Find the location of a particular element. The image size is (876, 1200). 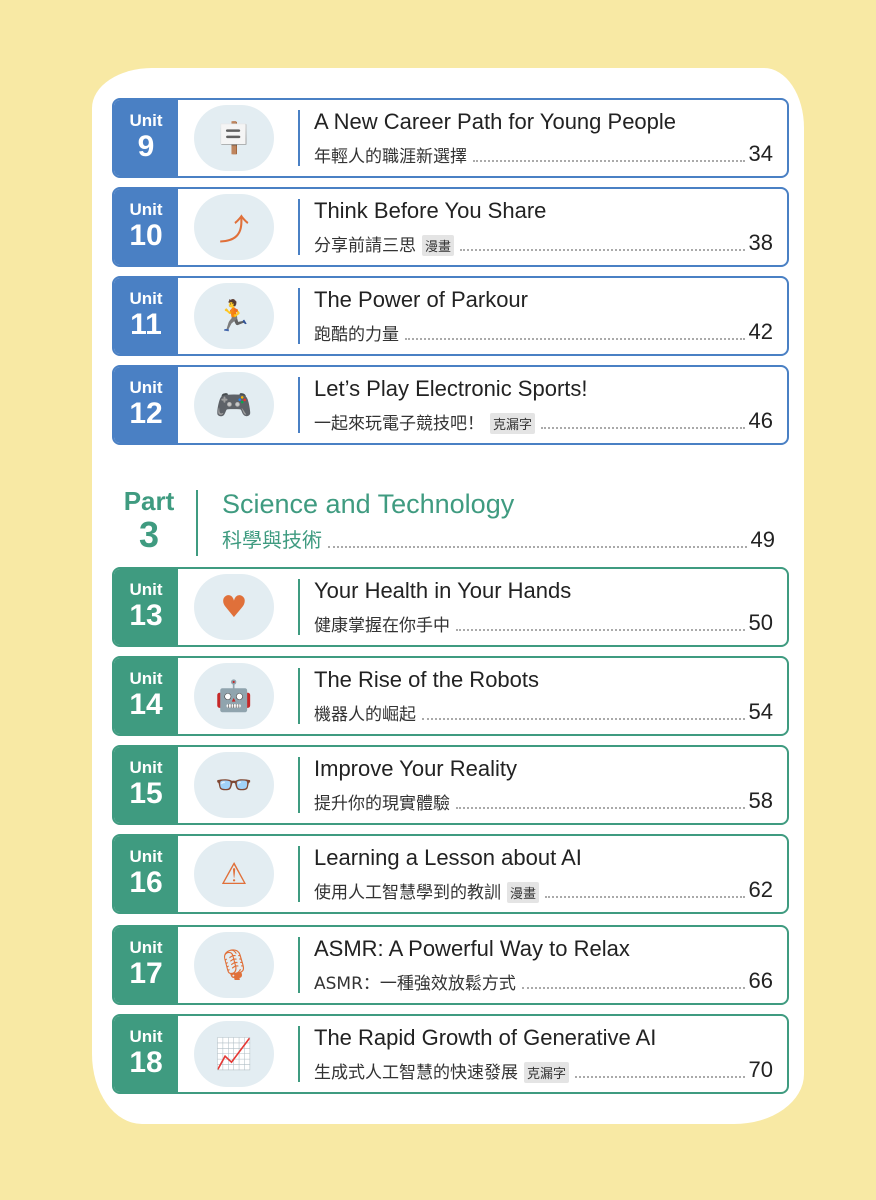

unit-subtitle: 年輕人的職涯新選擇 is located at coordinates (390, 157).